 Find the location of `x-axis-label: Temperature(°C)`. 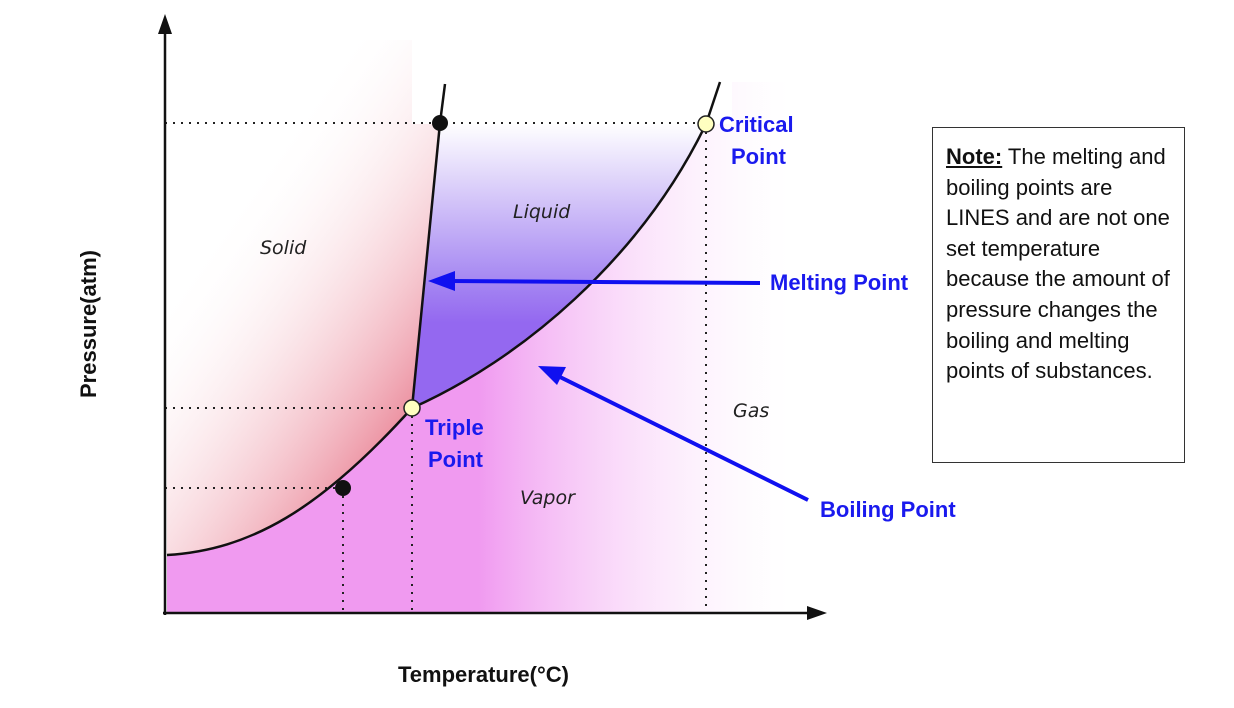

x-axis-label: Temperature(°C) is located at coordinates (483, 674).